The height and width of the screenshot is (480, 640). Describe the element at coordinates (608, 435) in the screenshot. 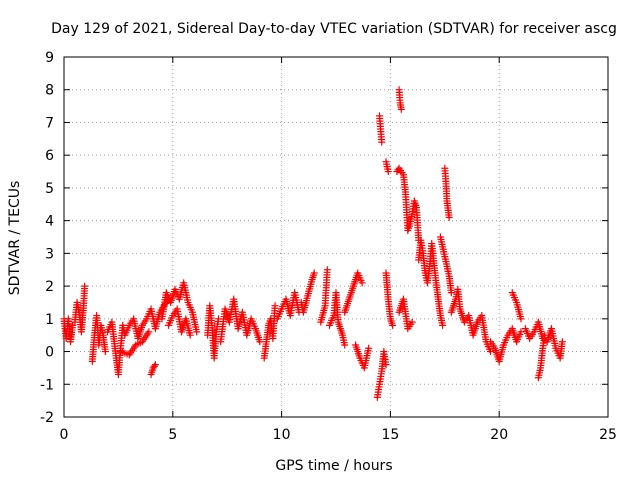

I see `x-tick-label: 25` at that location.